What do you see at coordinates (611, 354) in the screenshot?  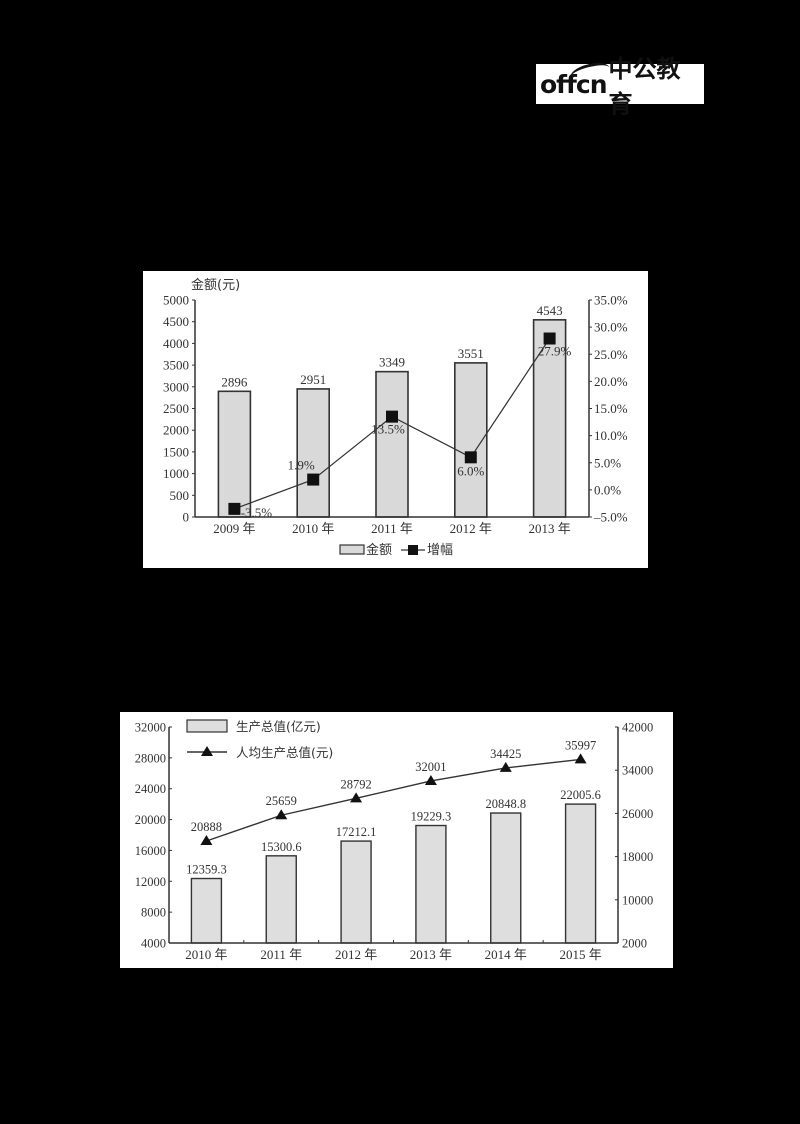 I see `right-tick-label: 25.0%` at bounding box center [611, 354].